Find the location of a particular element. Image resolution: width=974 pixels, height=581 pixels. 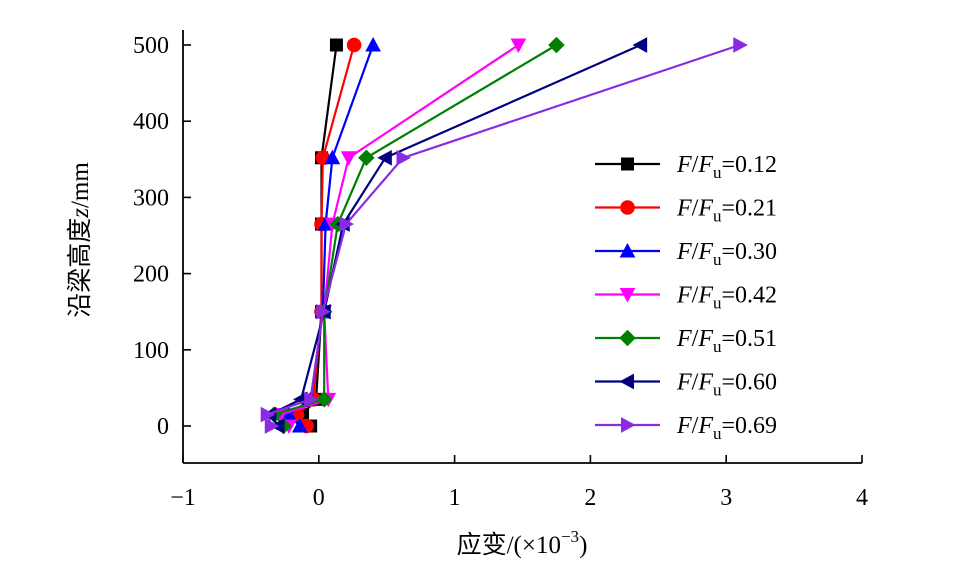

legend-entry: F/Fu=0.21 is located at coordinates (686, 211).